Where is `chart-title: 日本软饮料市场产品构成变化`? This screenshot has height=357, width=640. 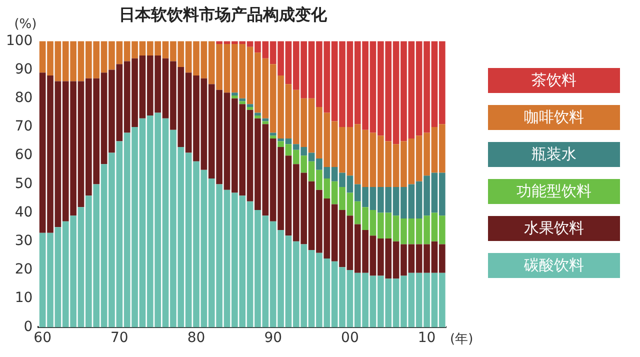 chart-title: 日本软饮料市场产品构成变化 is located at coordinates (223, 14).